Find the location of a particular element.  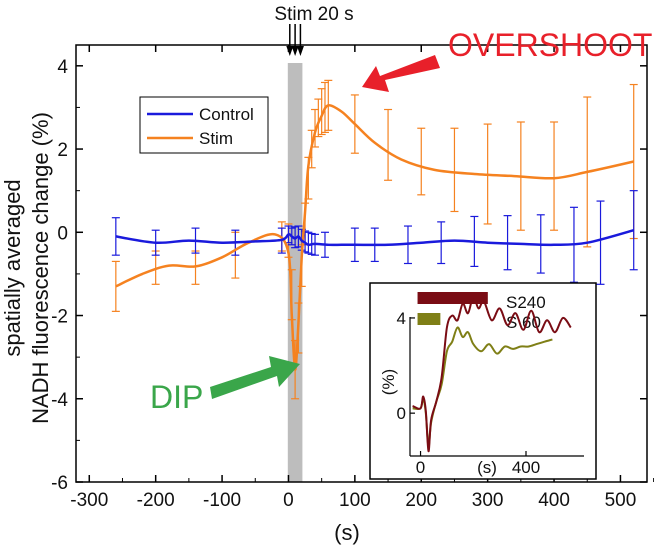

inset-x-axis-title: (s) is located at coordinates (487, 467).